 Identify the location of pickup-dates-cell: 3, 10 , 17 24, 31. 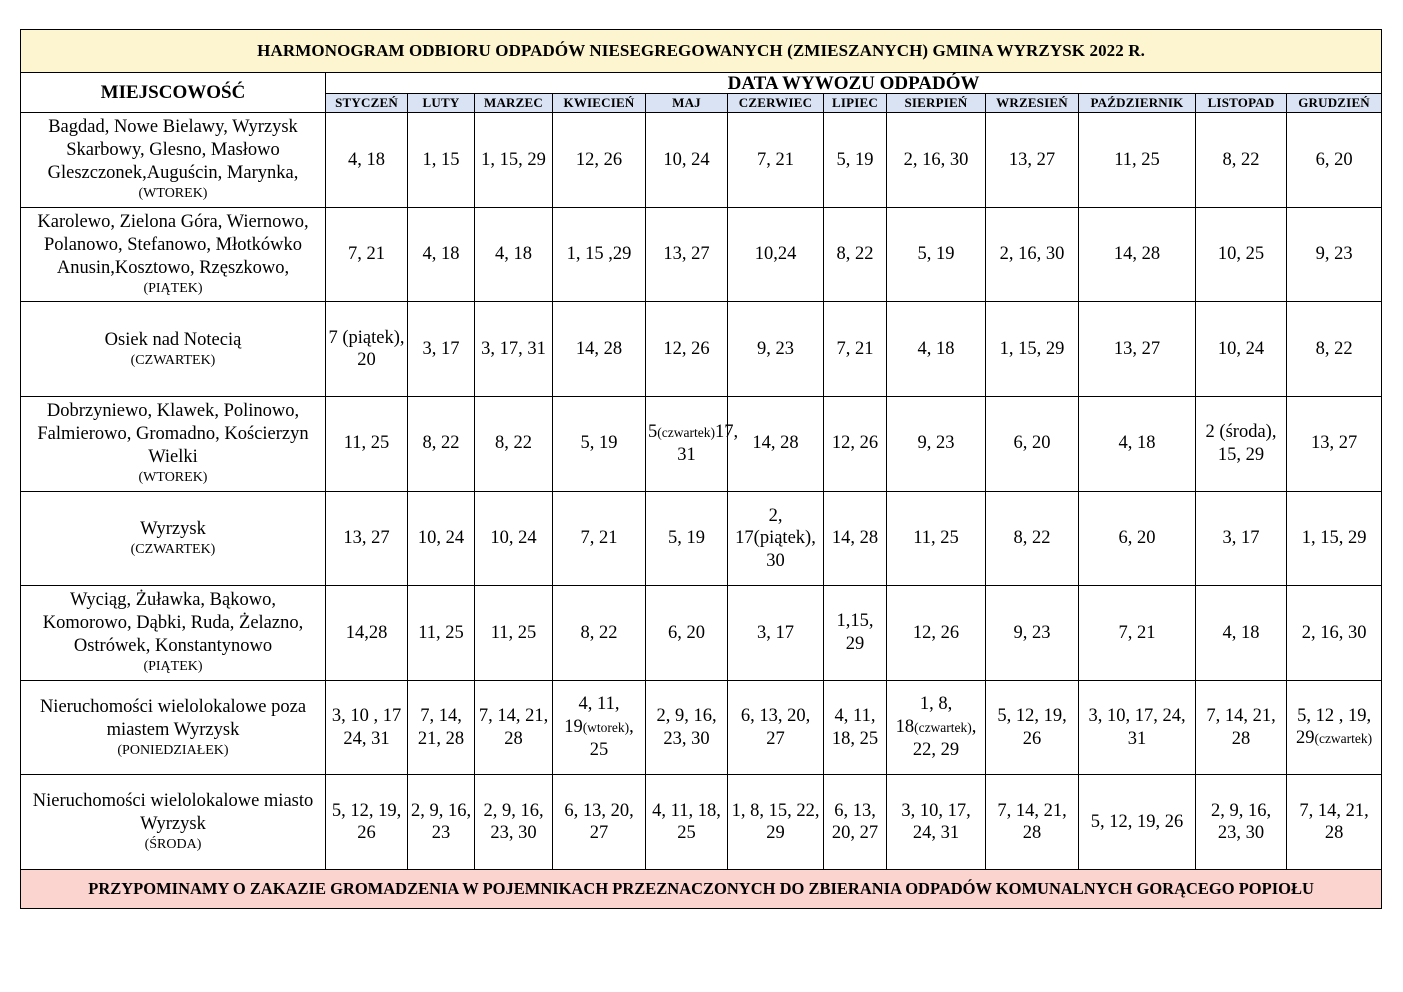
(366, 727).